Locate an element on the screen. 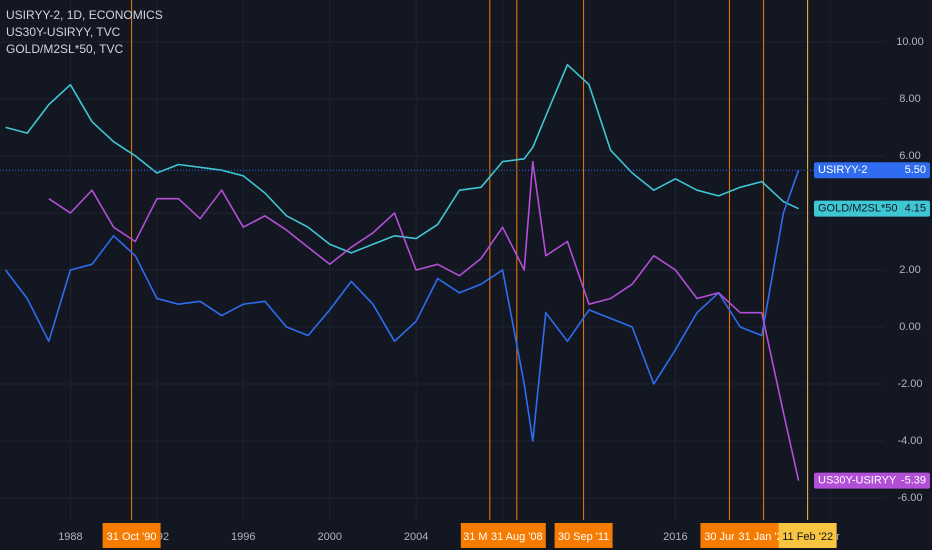 This screenshot has width=932, height=550. x-tick-label: 1996 is located at coordinates (243, 537).